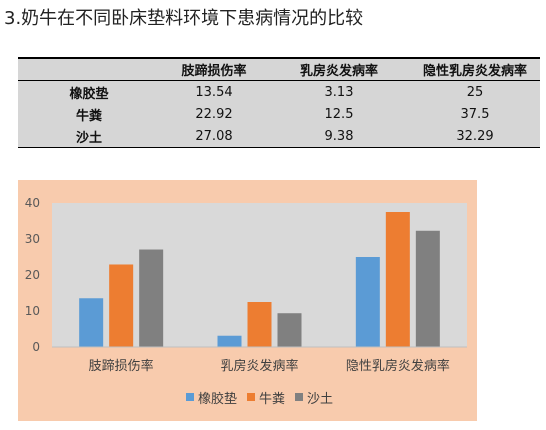 The height and width of the screenshot is (430, 546). I want to click on legend-item: 牛粪, so click(265, 397).